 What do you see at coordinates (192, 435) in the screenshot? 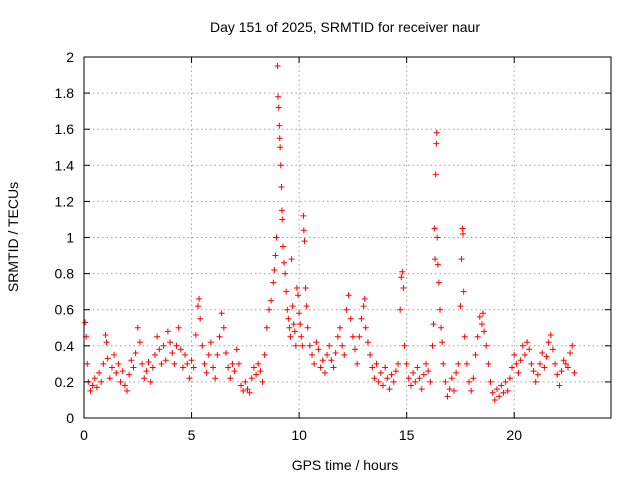
I see `x-tick-label: 5` at bounding box center [192, 435].